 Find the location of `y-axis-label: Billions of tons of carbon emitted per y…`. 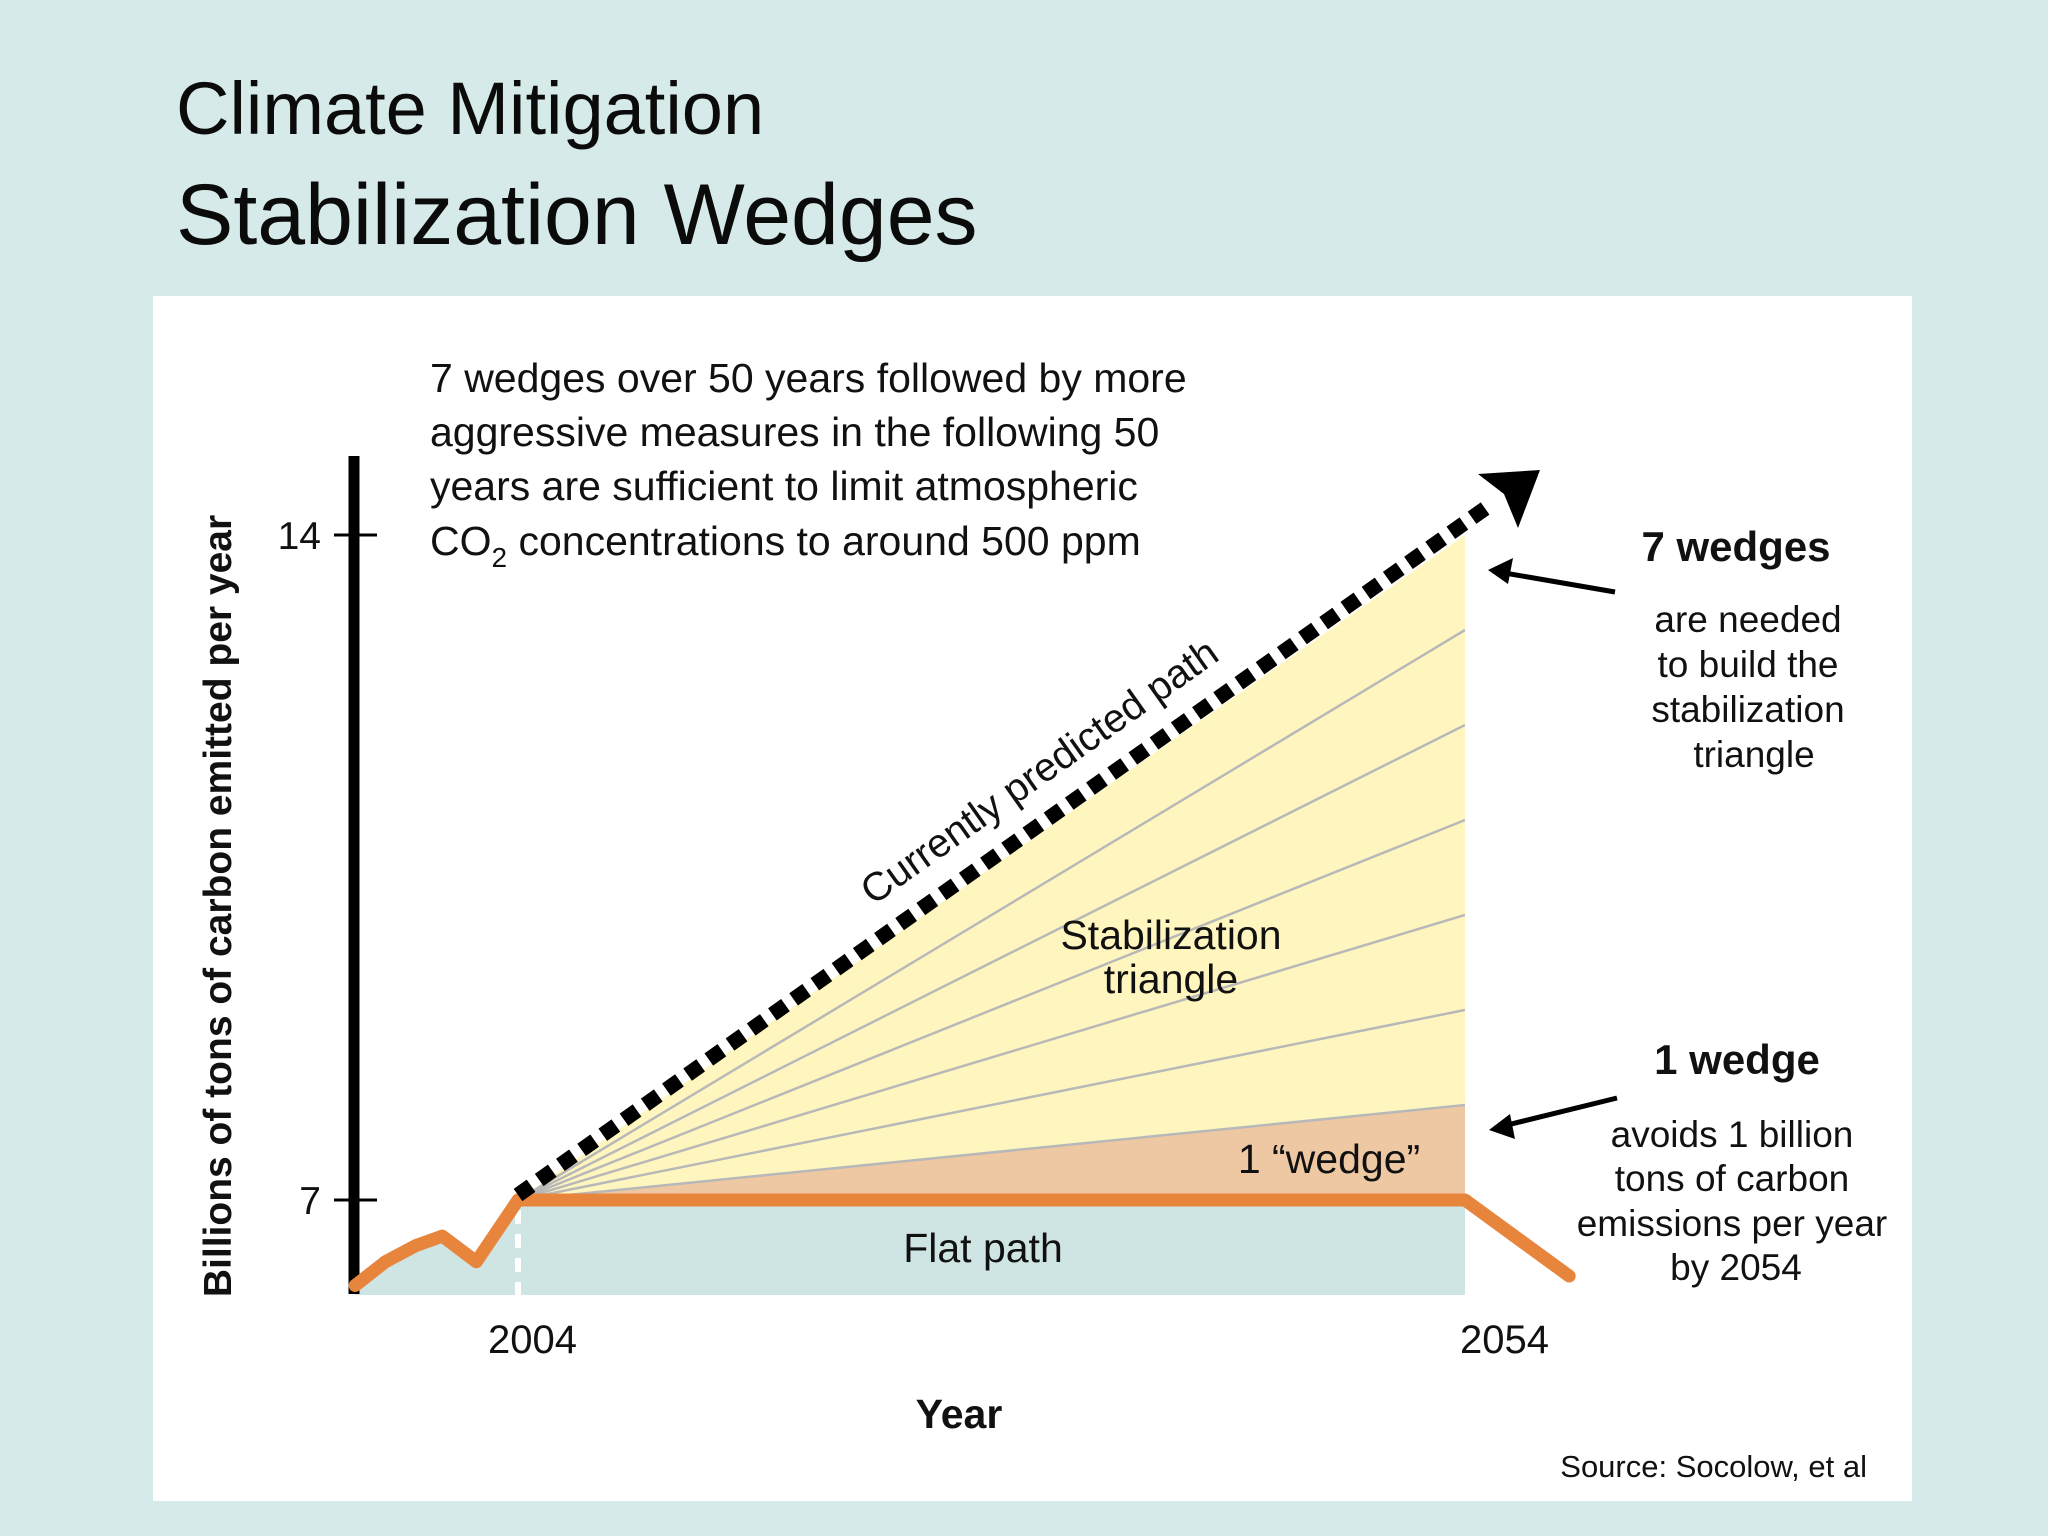

y-axis-label: Billions of tons of carbon emitted per y… is located at coordinates (218, 906).